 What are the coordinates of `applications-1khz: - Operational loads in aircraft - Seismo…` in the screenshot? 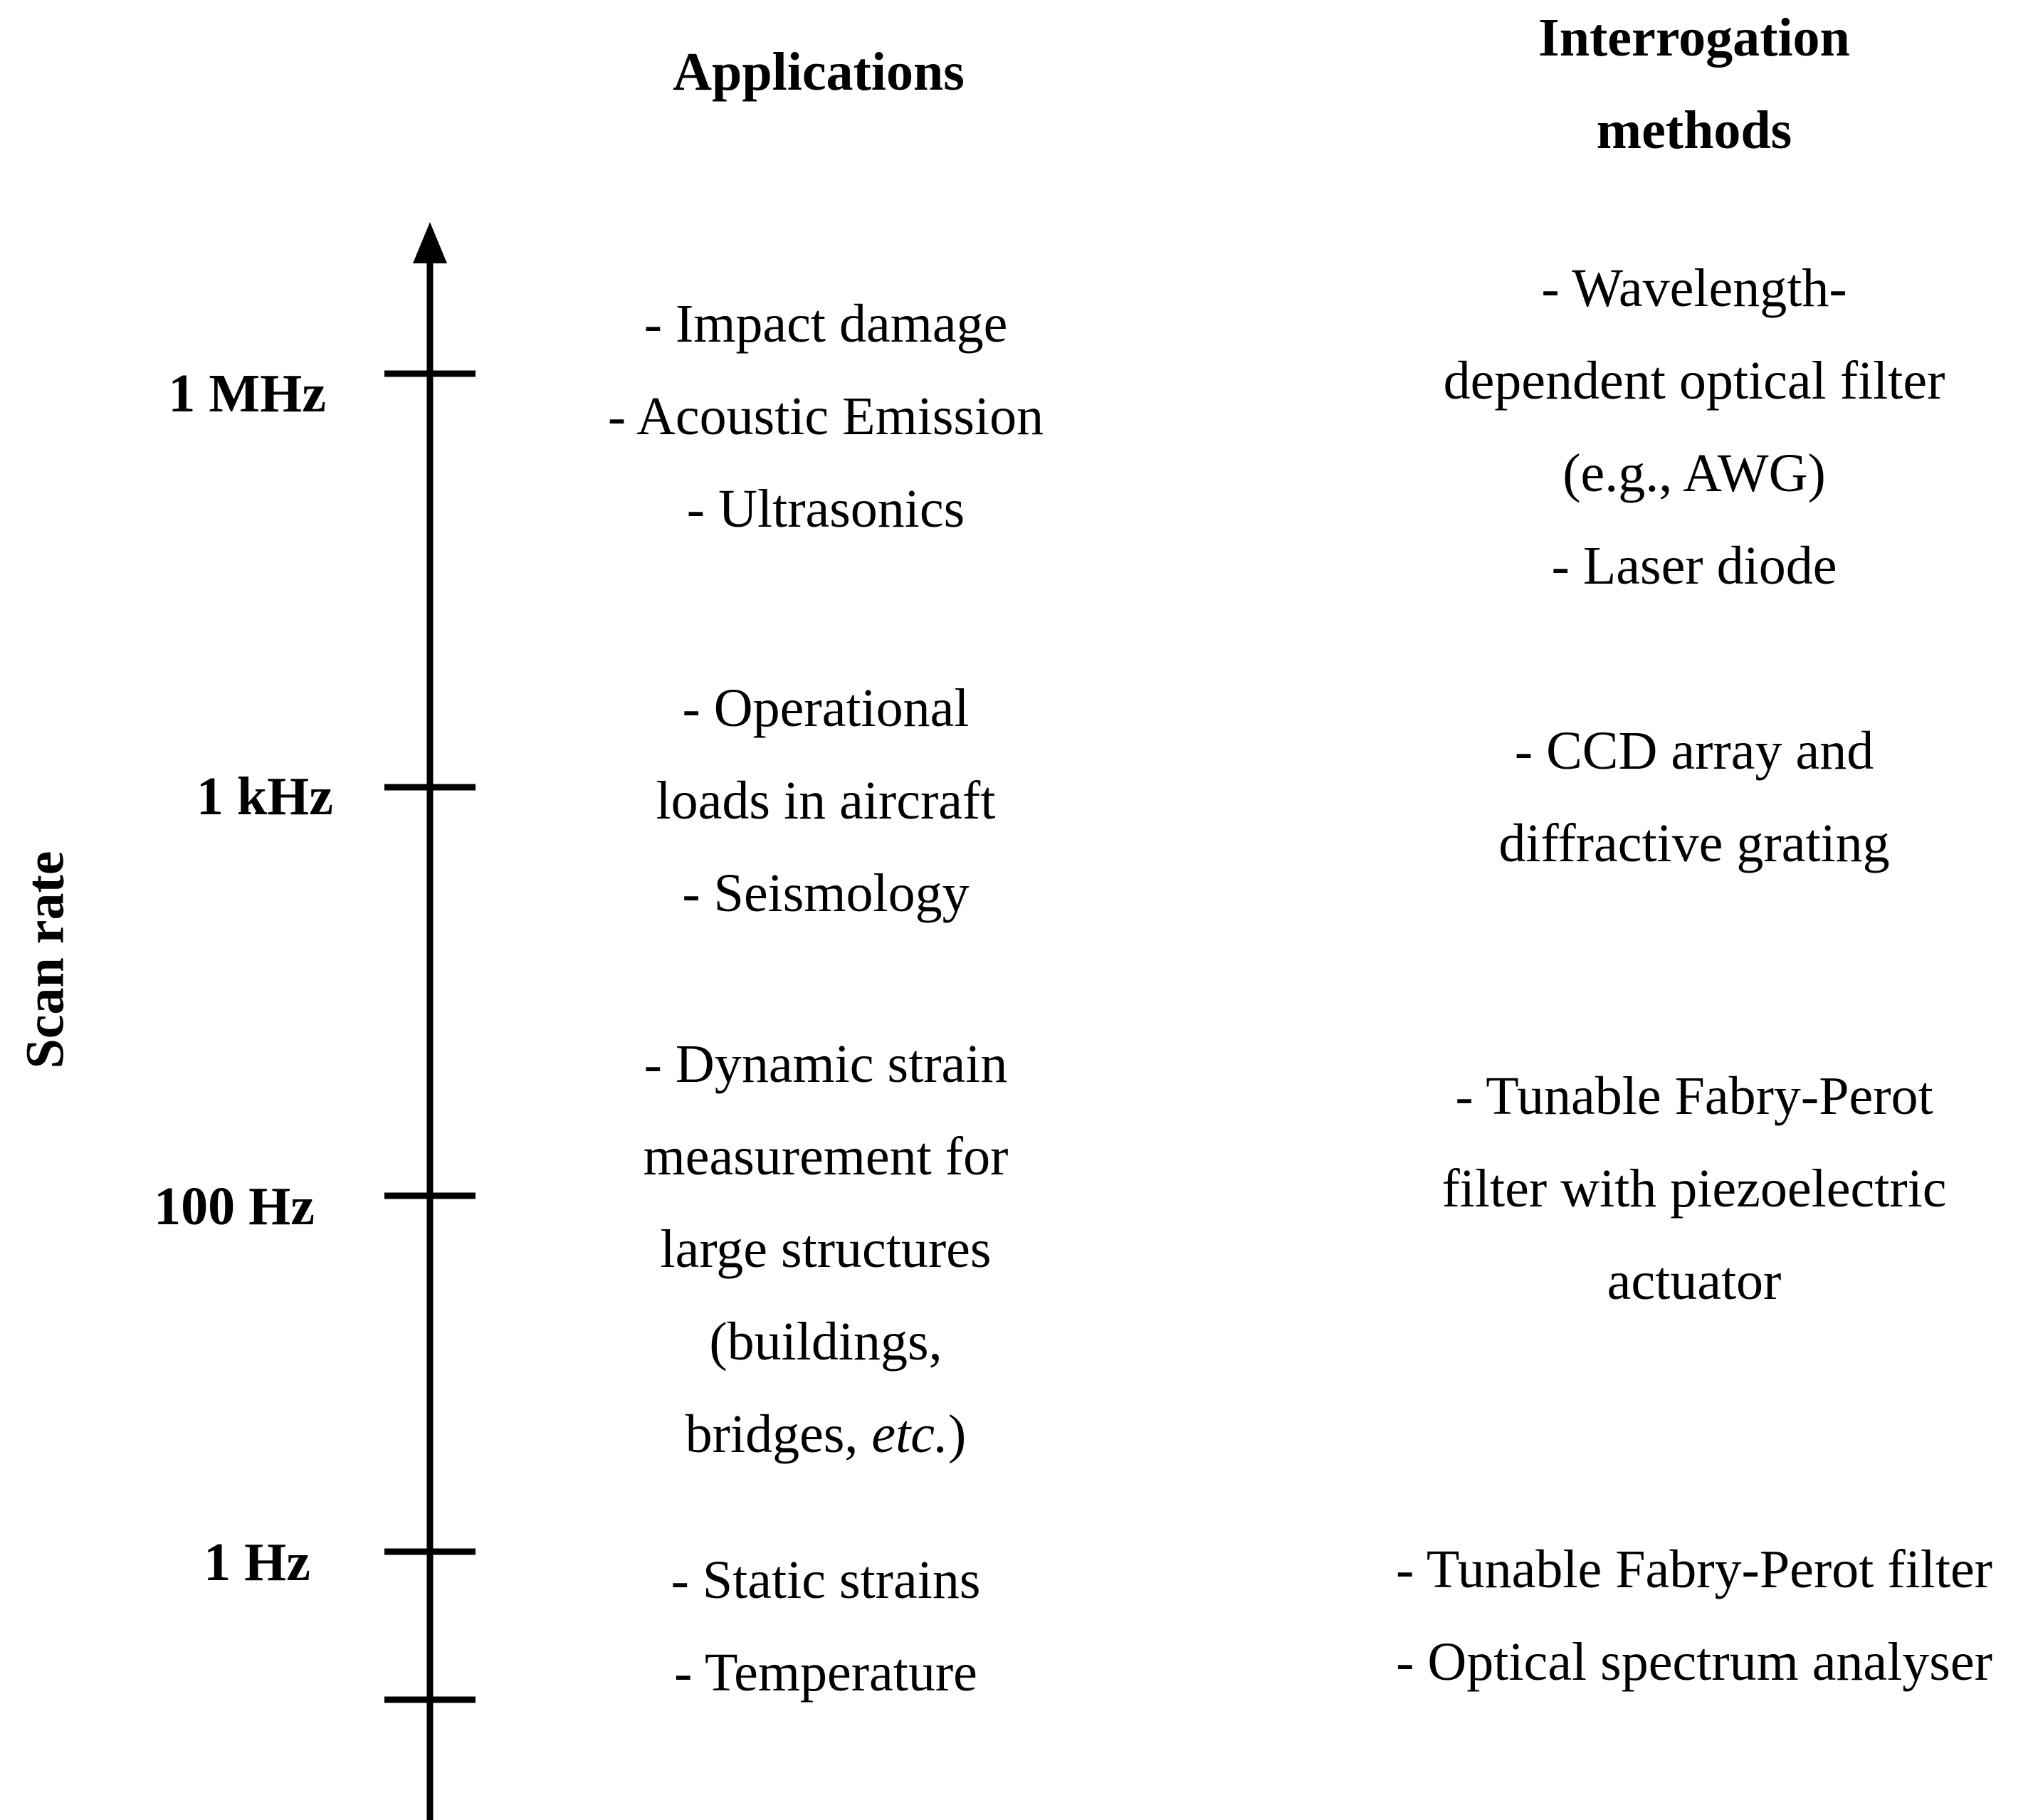 It's located at (825, 801).